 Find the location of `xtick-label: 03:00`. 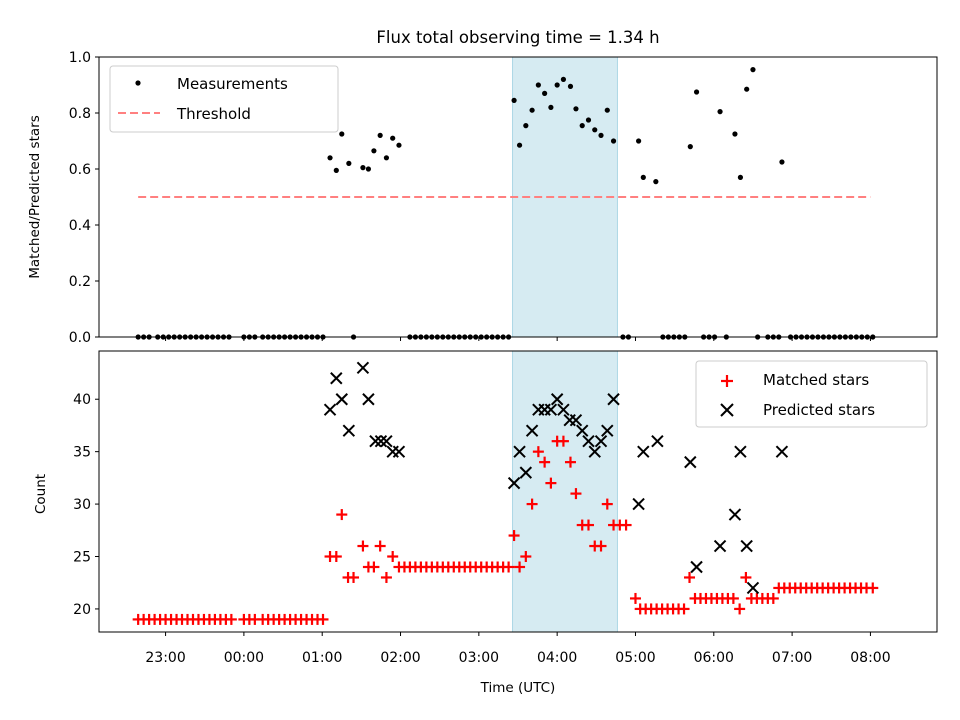

xtick-label: 03:00 is located at coordinates (479, 658).